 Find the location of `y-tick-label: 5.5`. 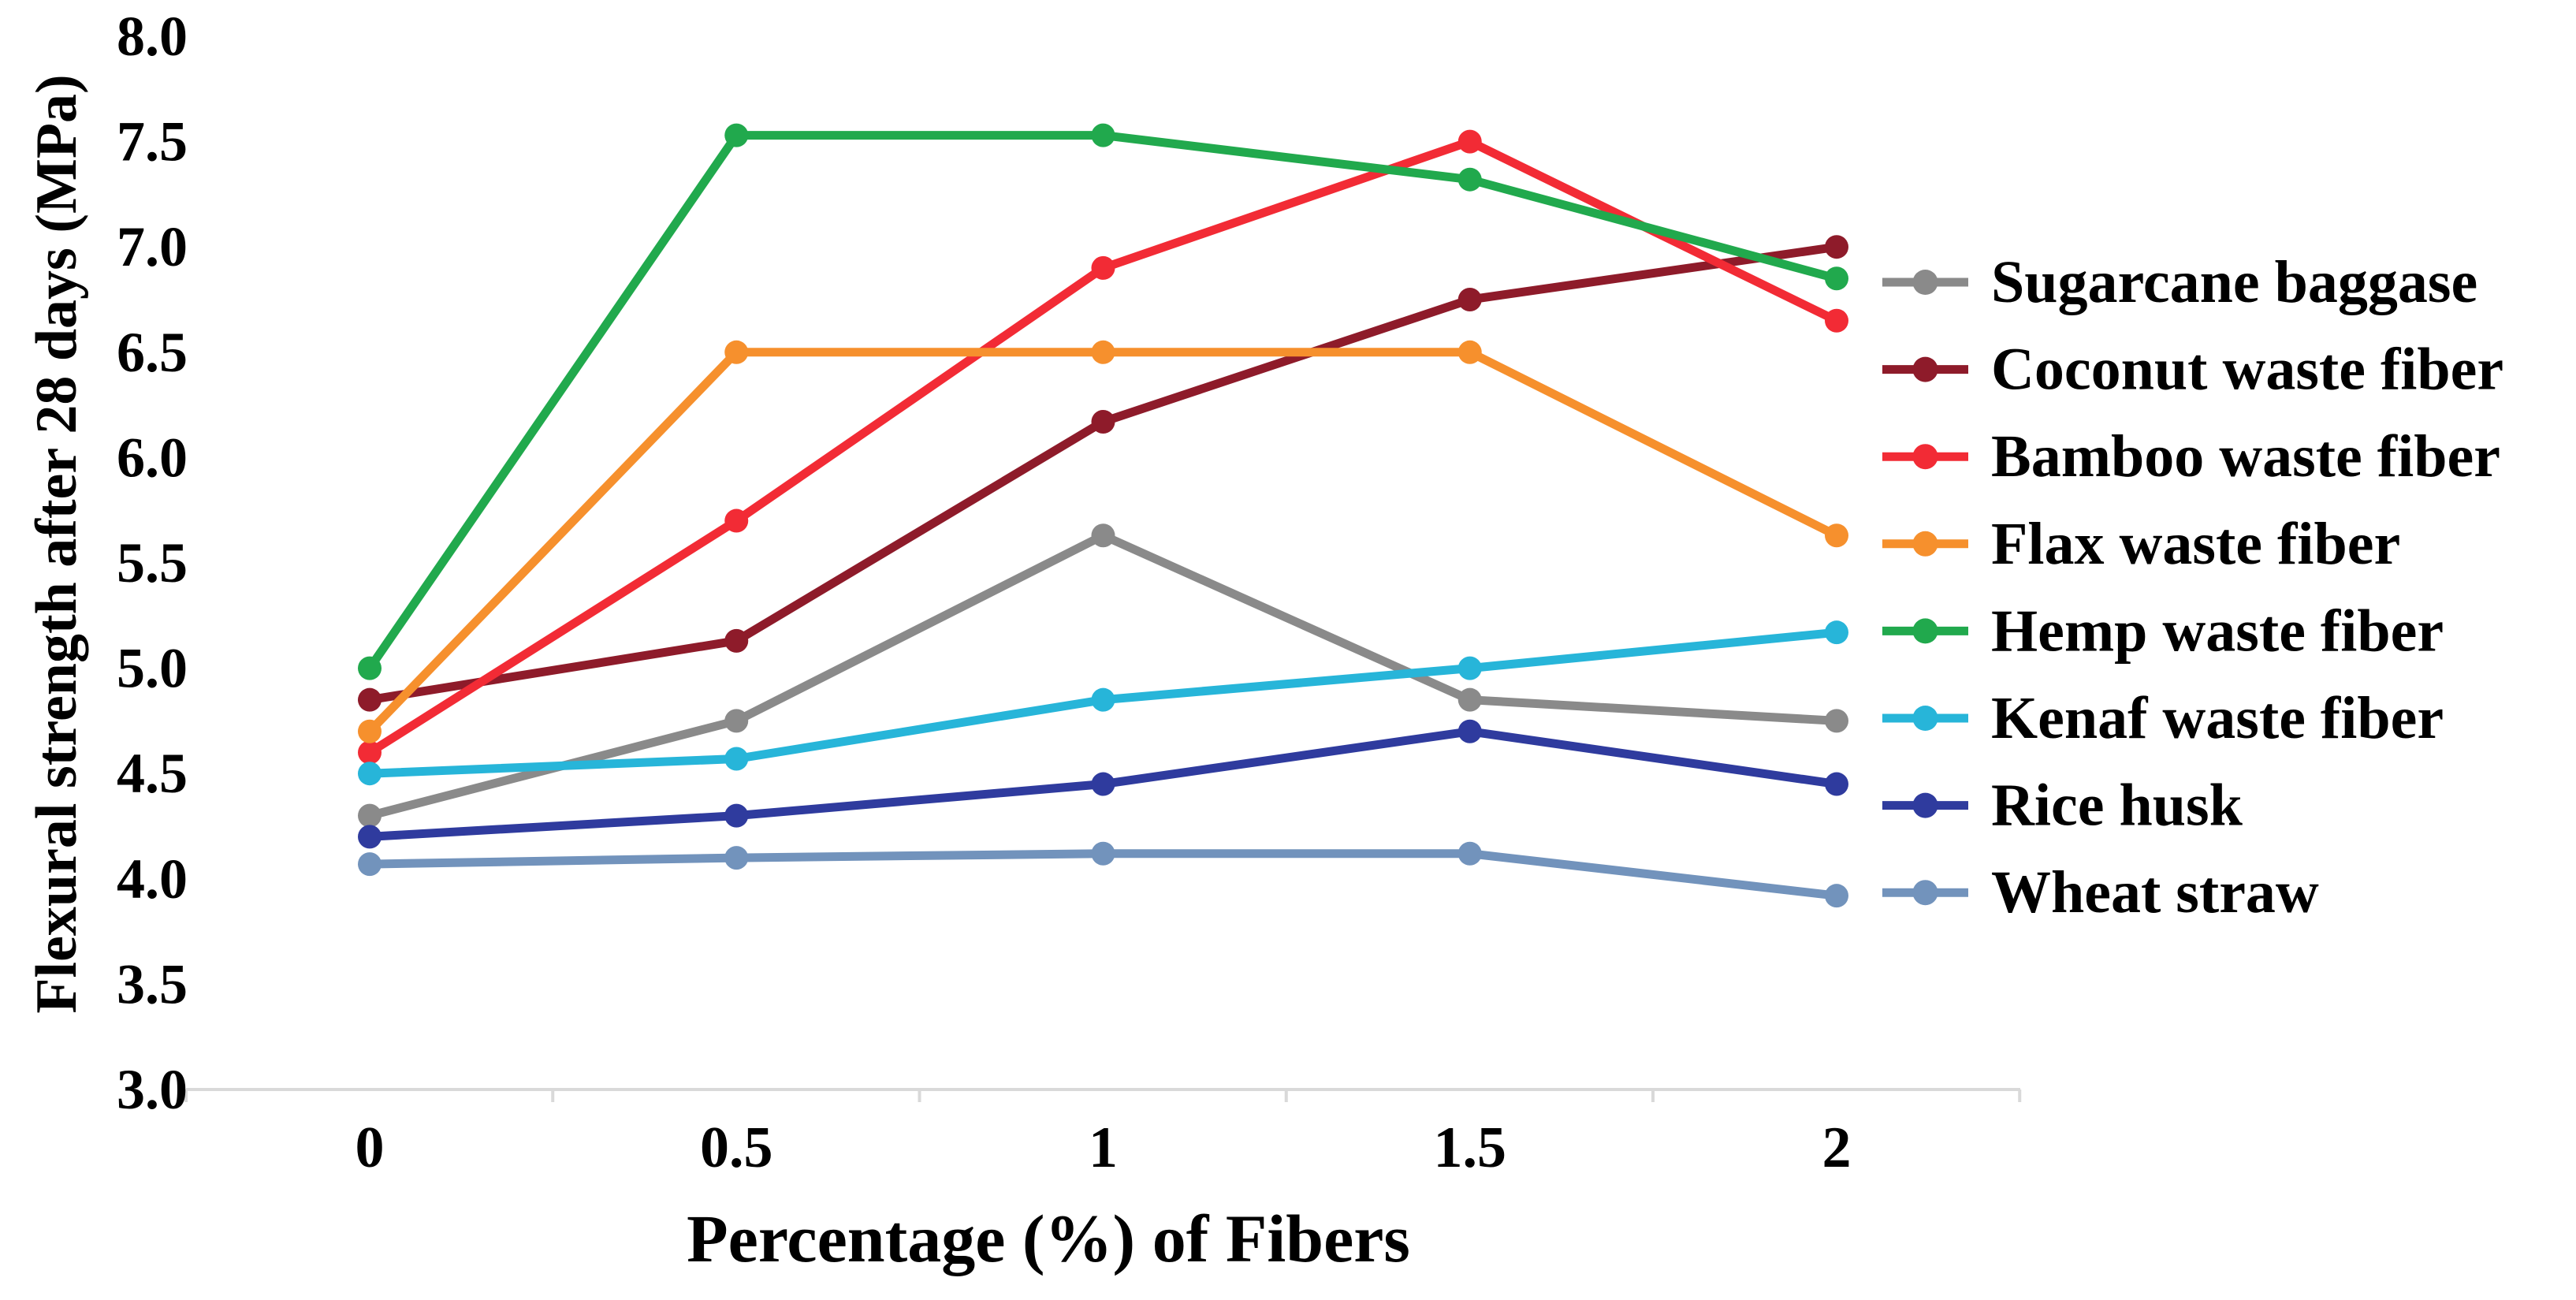

y-tick-label: 5.5 is located at coordinates (152, 562).